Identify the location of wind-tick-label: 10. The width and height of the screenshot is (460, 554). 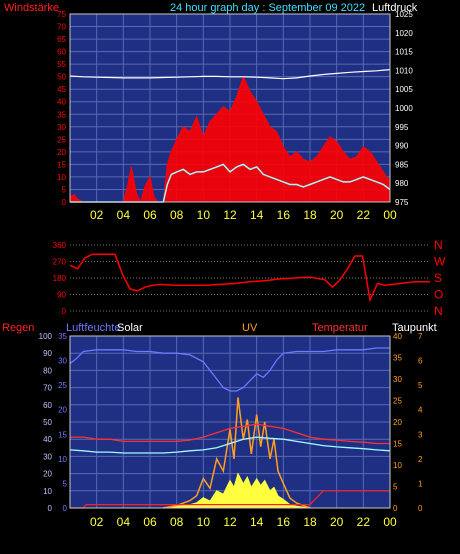
(61, 177).